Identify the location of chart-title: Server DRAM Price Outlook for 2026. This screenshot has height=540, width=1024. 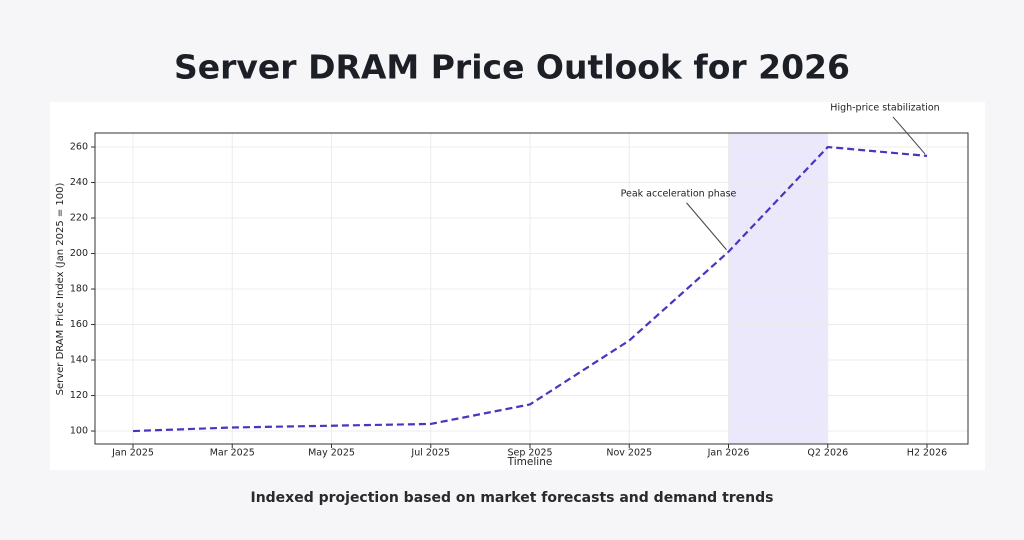
(512, 67).